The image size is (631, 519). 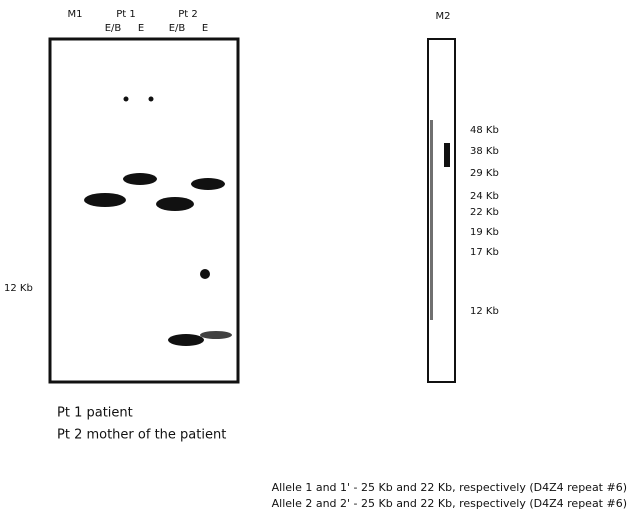 What do you see at coordinates (95, 413) in the screenshot?
I see `legend-text: Pt 1 patient` at bounding box center [95, 413].